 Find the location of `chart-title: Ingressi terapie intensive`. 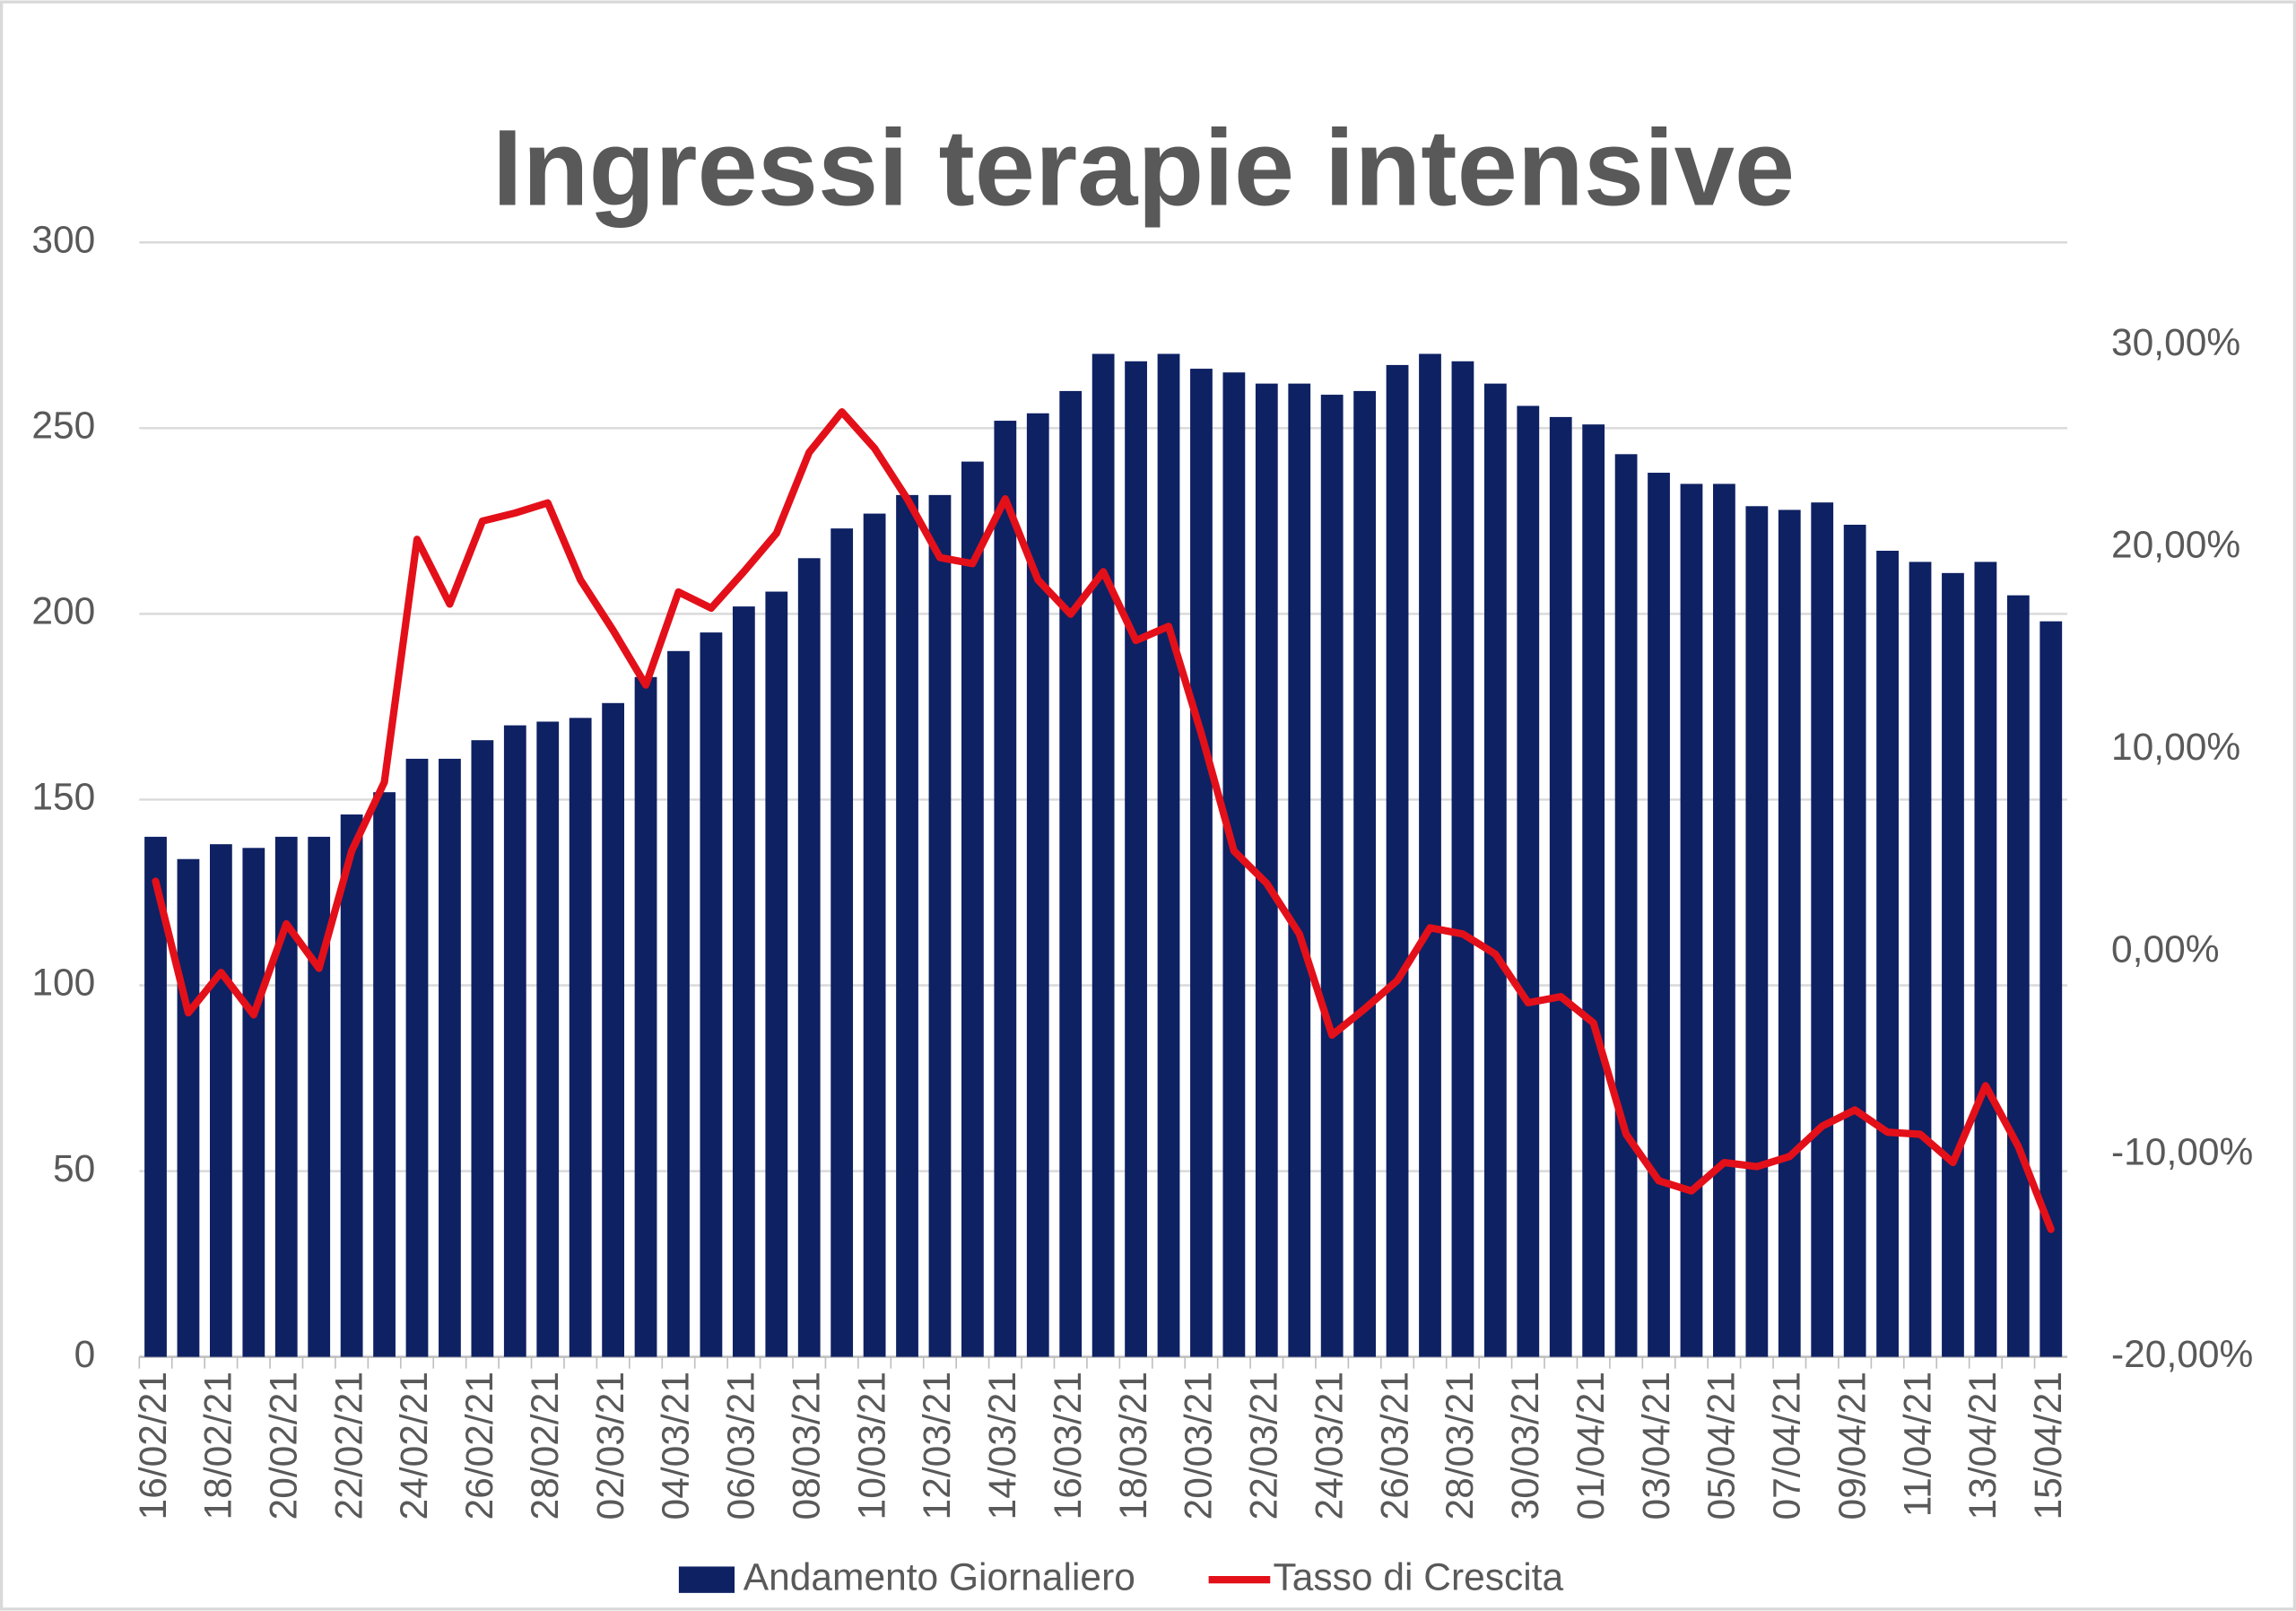

chart-title: Ingressi terapie intensive is located at coordinates (1143, 168).